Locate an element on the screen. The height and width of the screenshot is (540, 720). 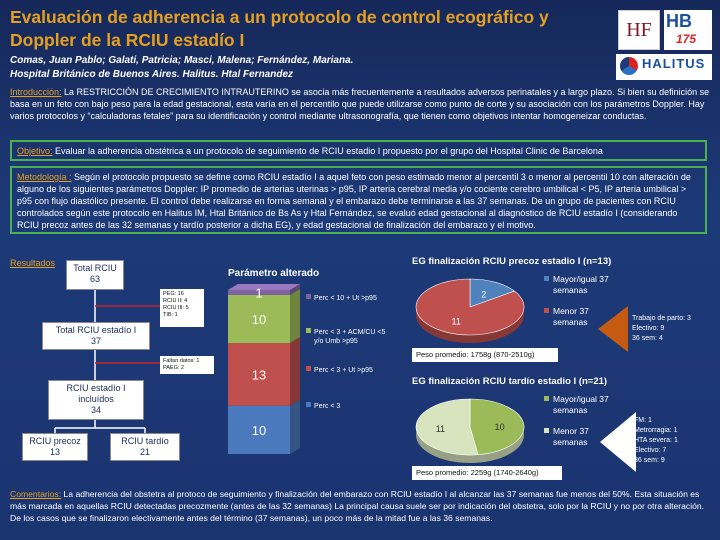
flow-late-label: RCIU tardío is located at coordinates (145, 441).